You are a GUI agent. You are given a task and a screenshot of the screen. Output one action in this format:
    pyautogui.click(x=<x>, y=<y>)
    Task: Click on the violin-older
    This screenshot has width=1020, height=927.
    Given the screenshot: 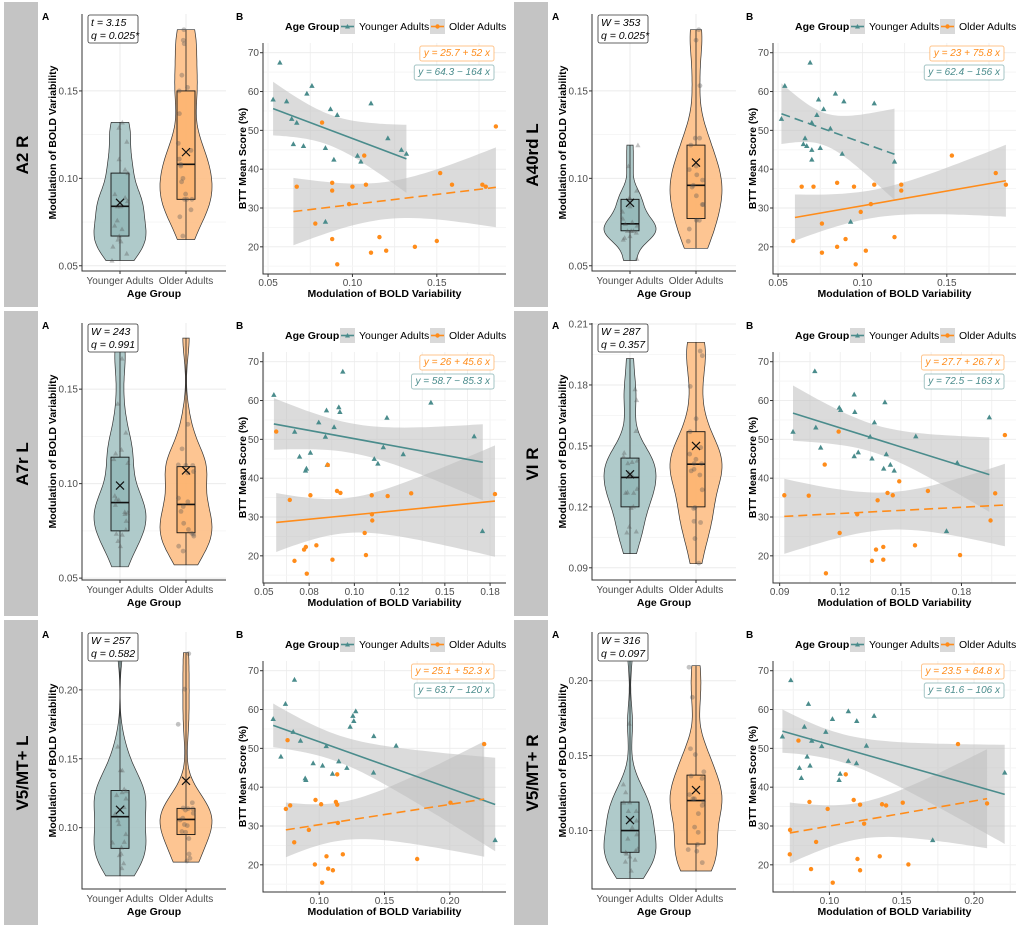 What is the action you would take?
    pyautogui.click(x=186, y=134)
    